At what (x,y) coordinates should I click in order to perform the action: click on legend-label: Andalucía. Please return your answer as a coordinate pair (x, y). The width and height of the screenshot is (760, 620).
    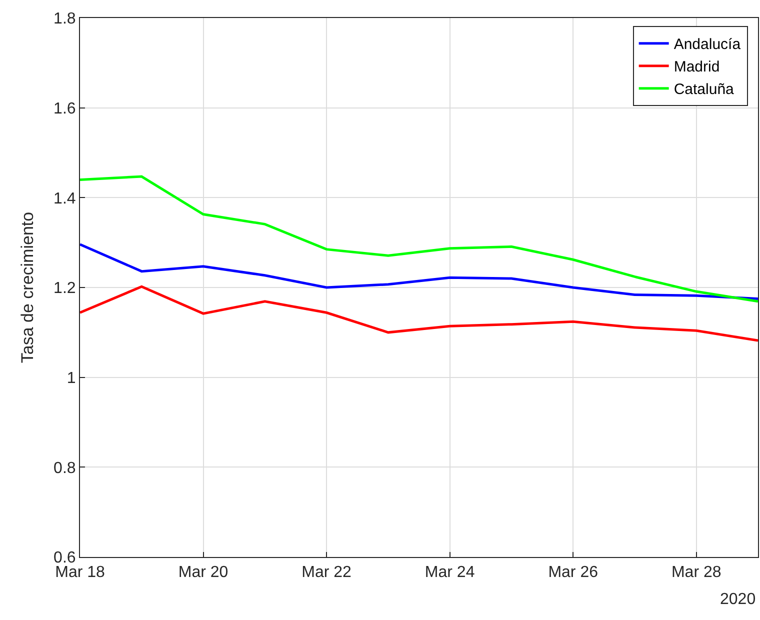
    Looking at the image, I should click on (708, 45).